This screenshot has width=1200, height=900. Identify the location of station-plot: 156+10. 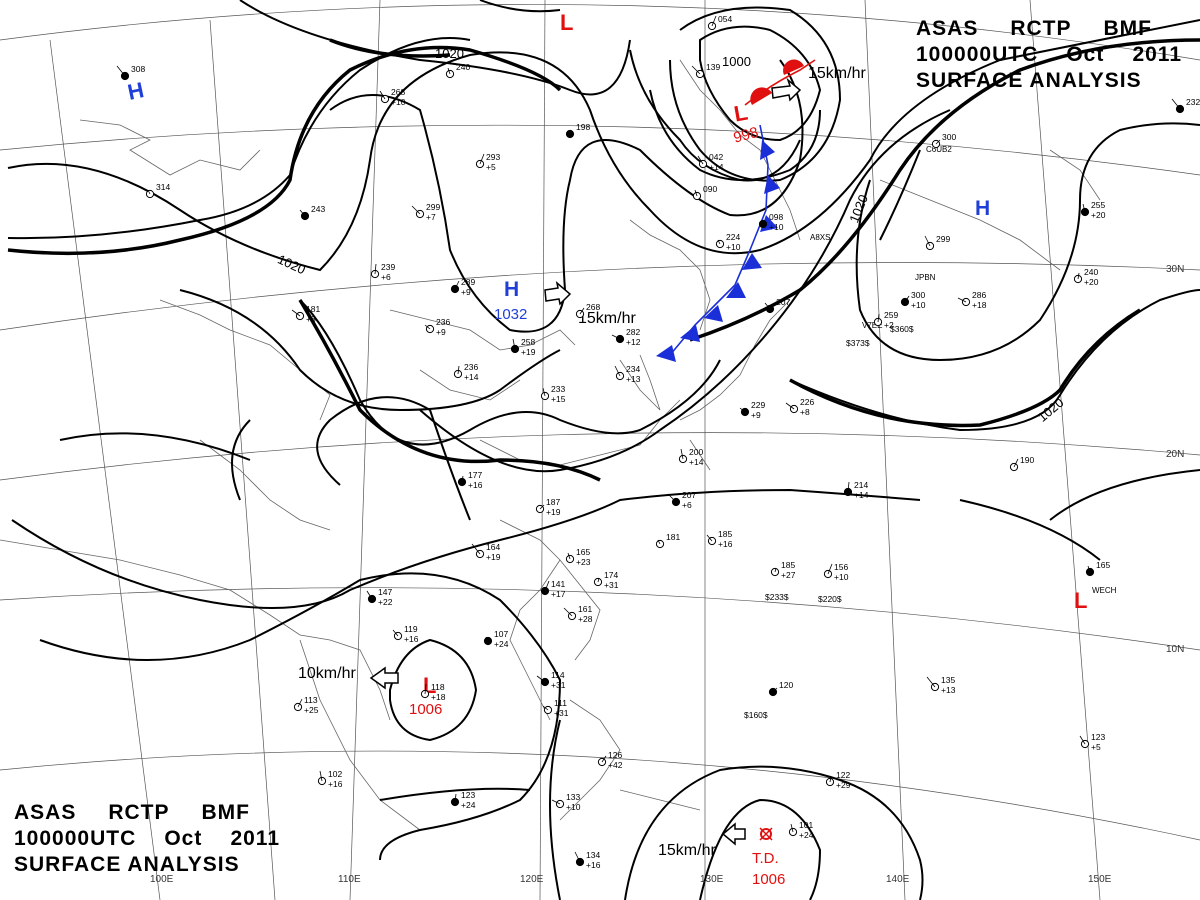
(836, 572).